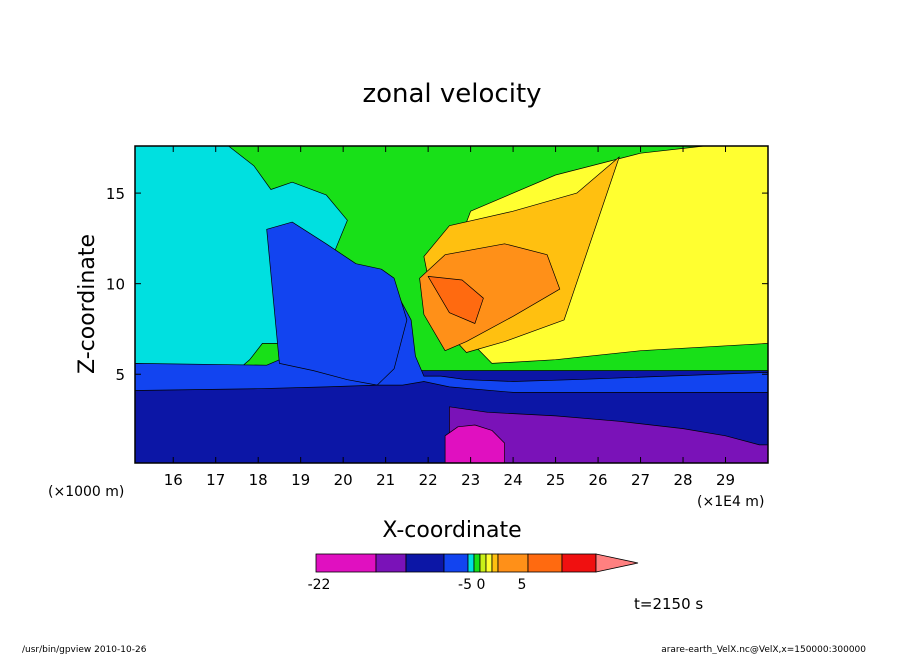 The width and height of the screenshot is (904, 654). Describe the element at coordinates (465, 585) in the screenshot. I see `colorbar-tick-label: -5` at that location.